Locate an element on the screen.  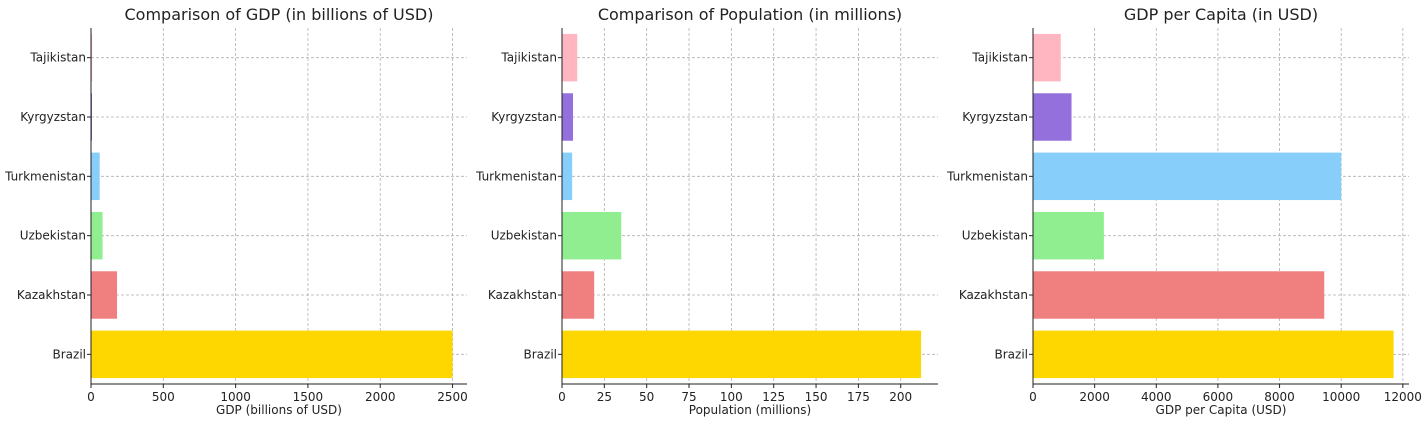
x-tick-label: 6000 is located at coordinates (1218, 397).